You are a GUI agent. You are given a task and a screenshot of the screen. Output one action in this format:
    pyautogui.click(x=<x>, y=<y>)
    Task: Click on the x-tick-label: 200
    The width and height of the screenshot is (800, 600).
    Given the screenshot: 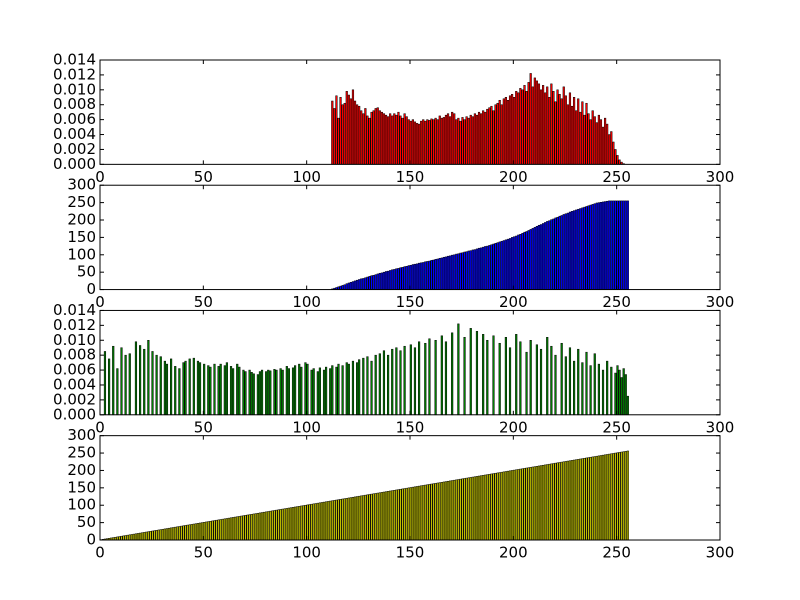 What is the action you would take?
    pyautogui.click(x=513, y=553)
    